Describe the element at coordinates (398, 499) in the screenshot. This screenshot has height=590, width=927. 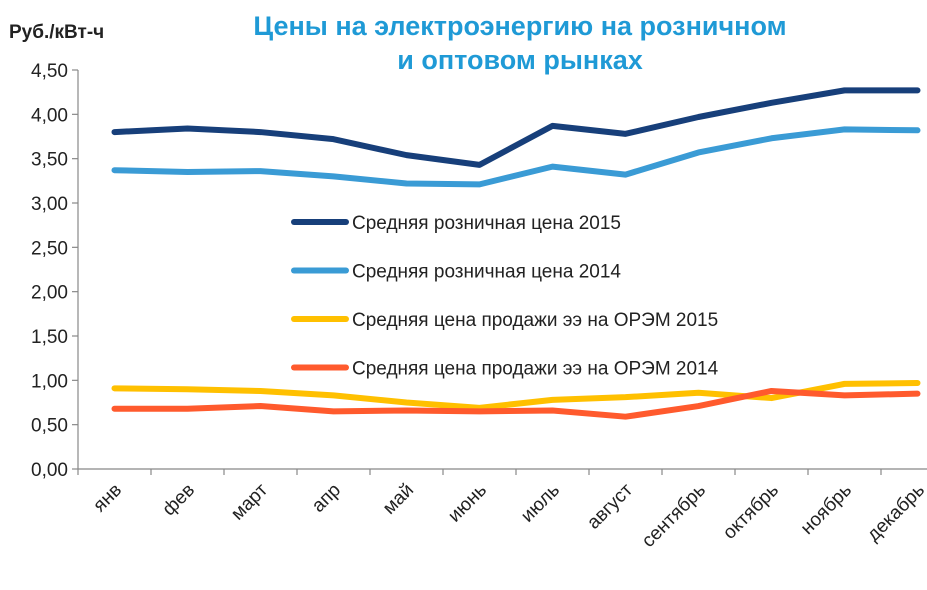
I see `x-tick-label: май` at that location.